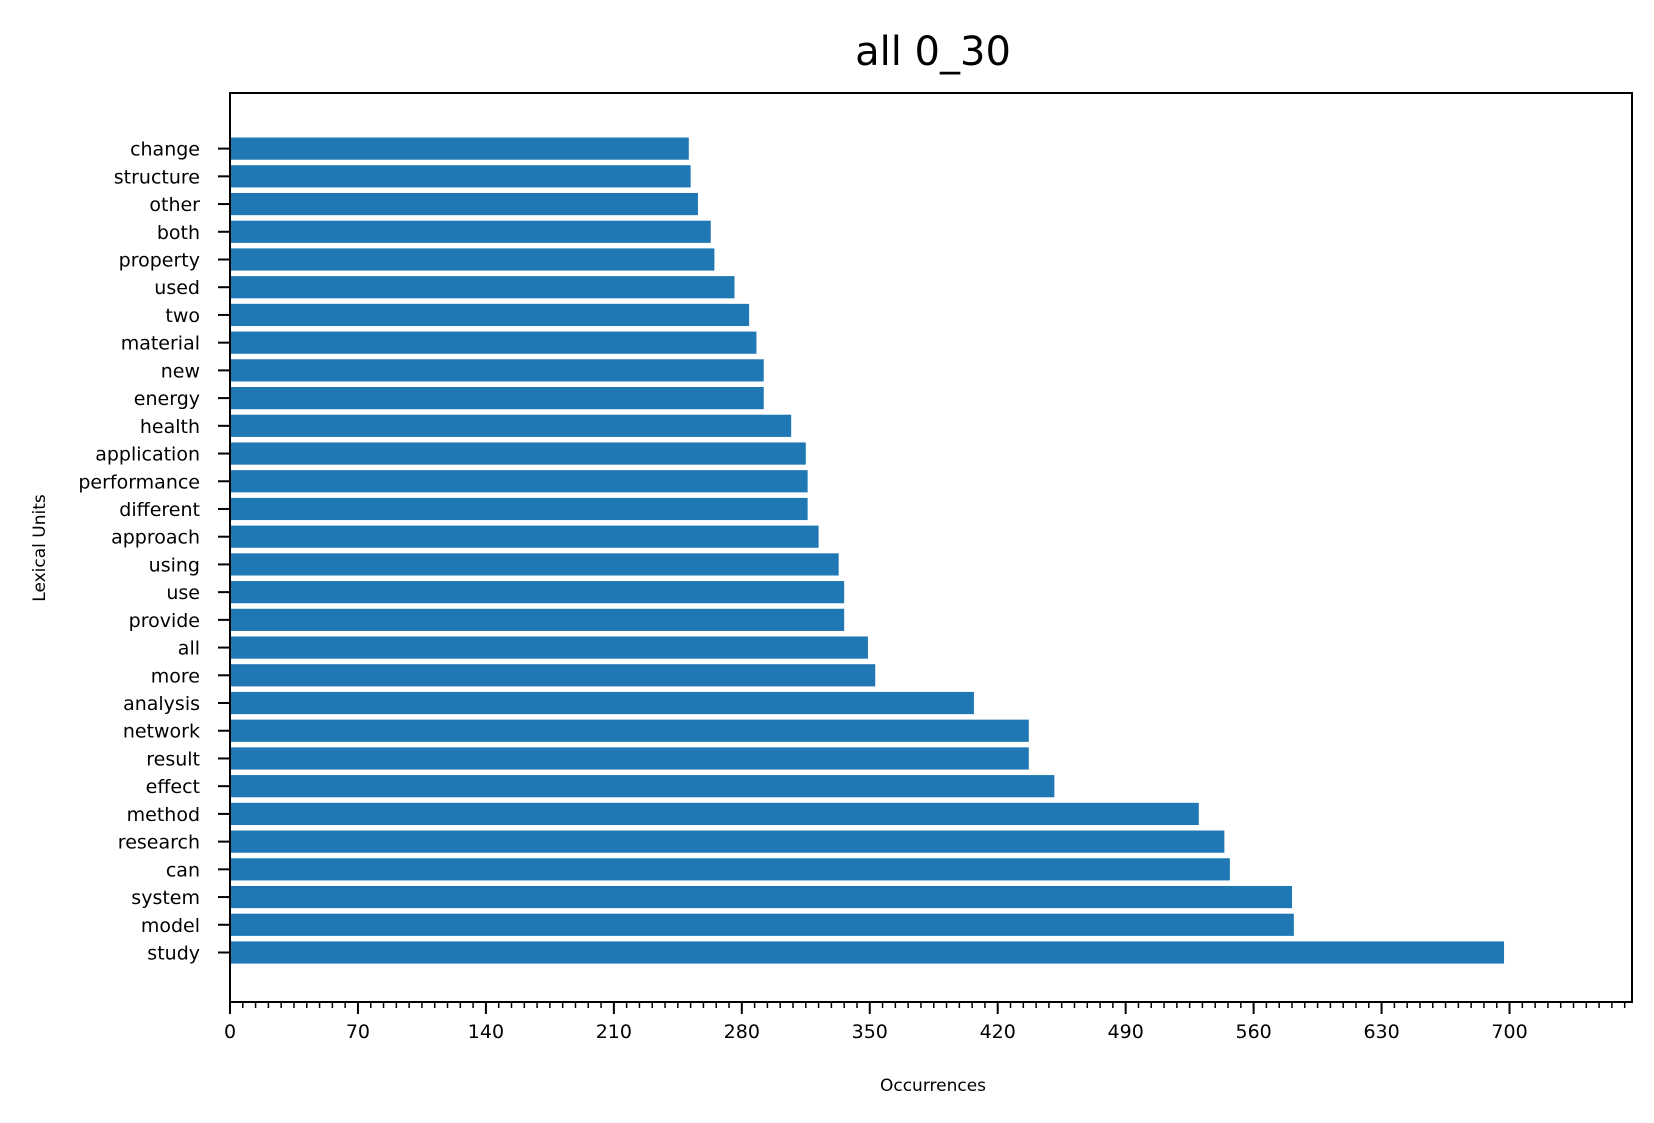  What do you see at coordinates (159, 261) in the screenshot?
I see `y-tick-label: property` at bounding box center [159, 261].